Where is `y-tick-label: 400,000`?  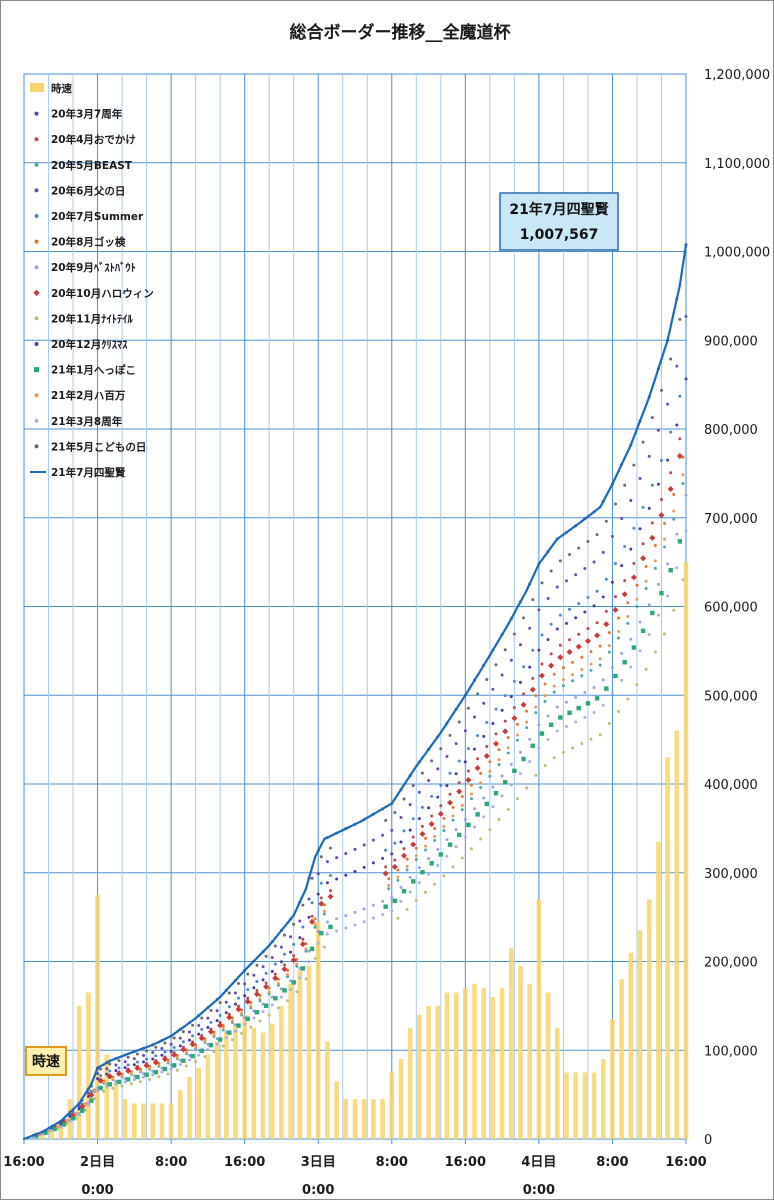
y-tick-label: 400,000 is located at coordinates (731, 785).